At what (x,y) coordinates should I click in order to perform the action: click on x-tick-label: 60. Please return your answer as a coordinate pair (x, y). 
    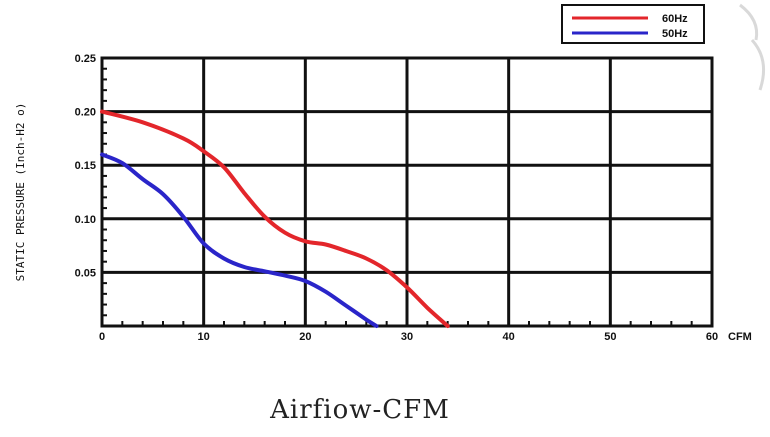
    Looking at the image, I should click on (712, 337).